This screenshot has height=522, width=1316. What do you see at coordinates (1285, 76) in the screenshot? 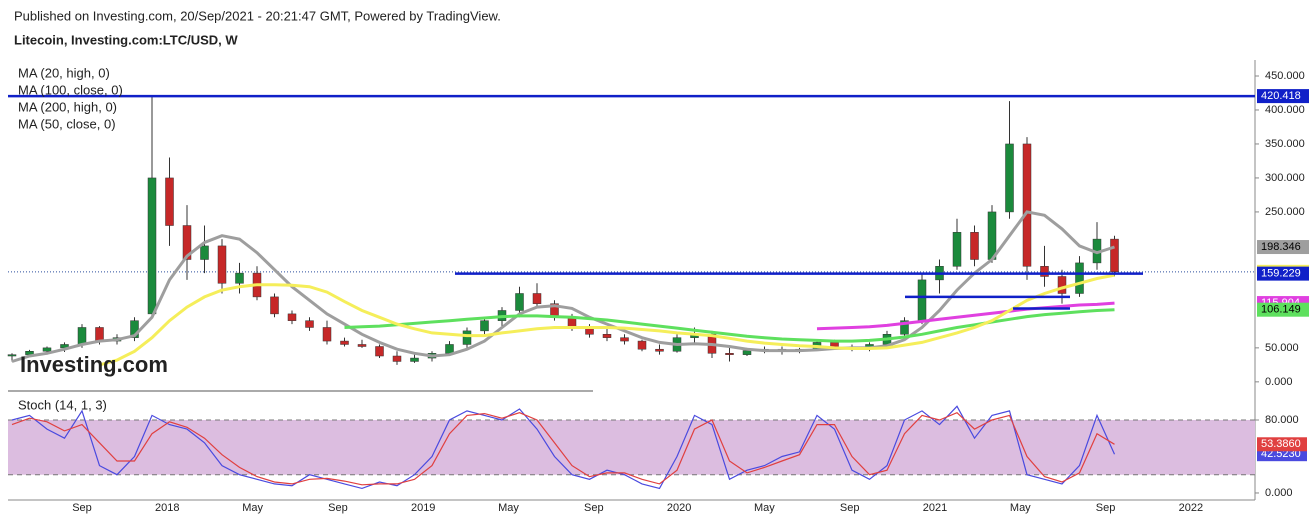
I see `y-tick-label: 450.000` at bounding box center [1285, 76].